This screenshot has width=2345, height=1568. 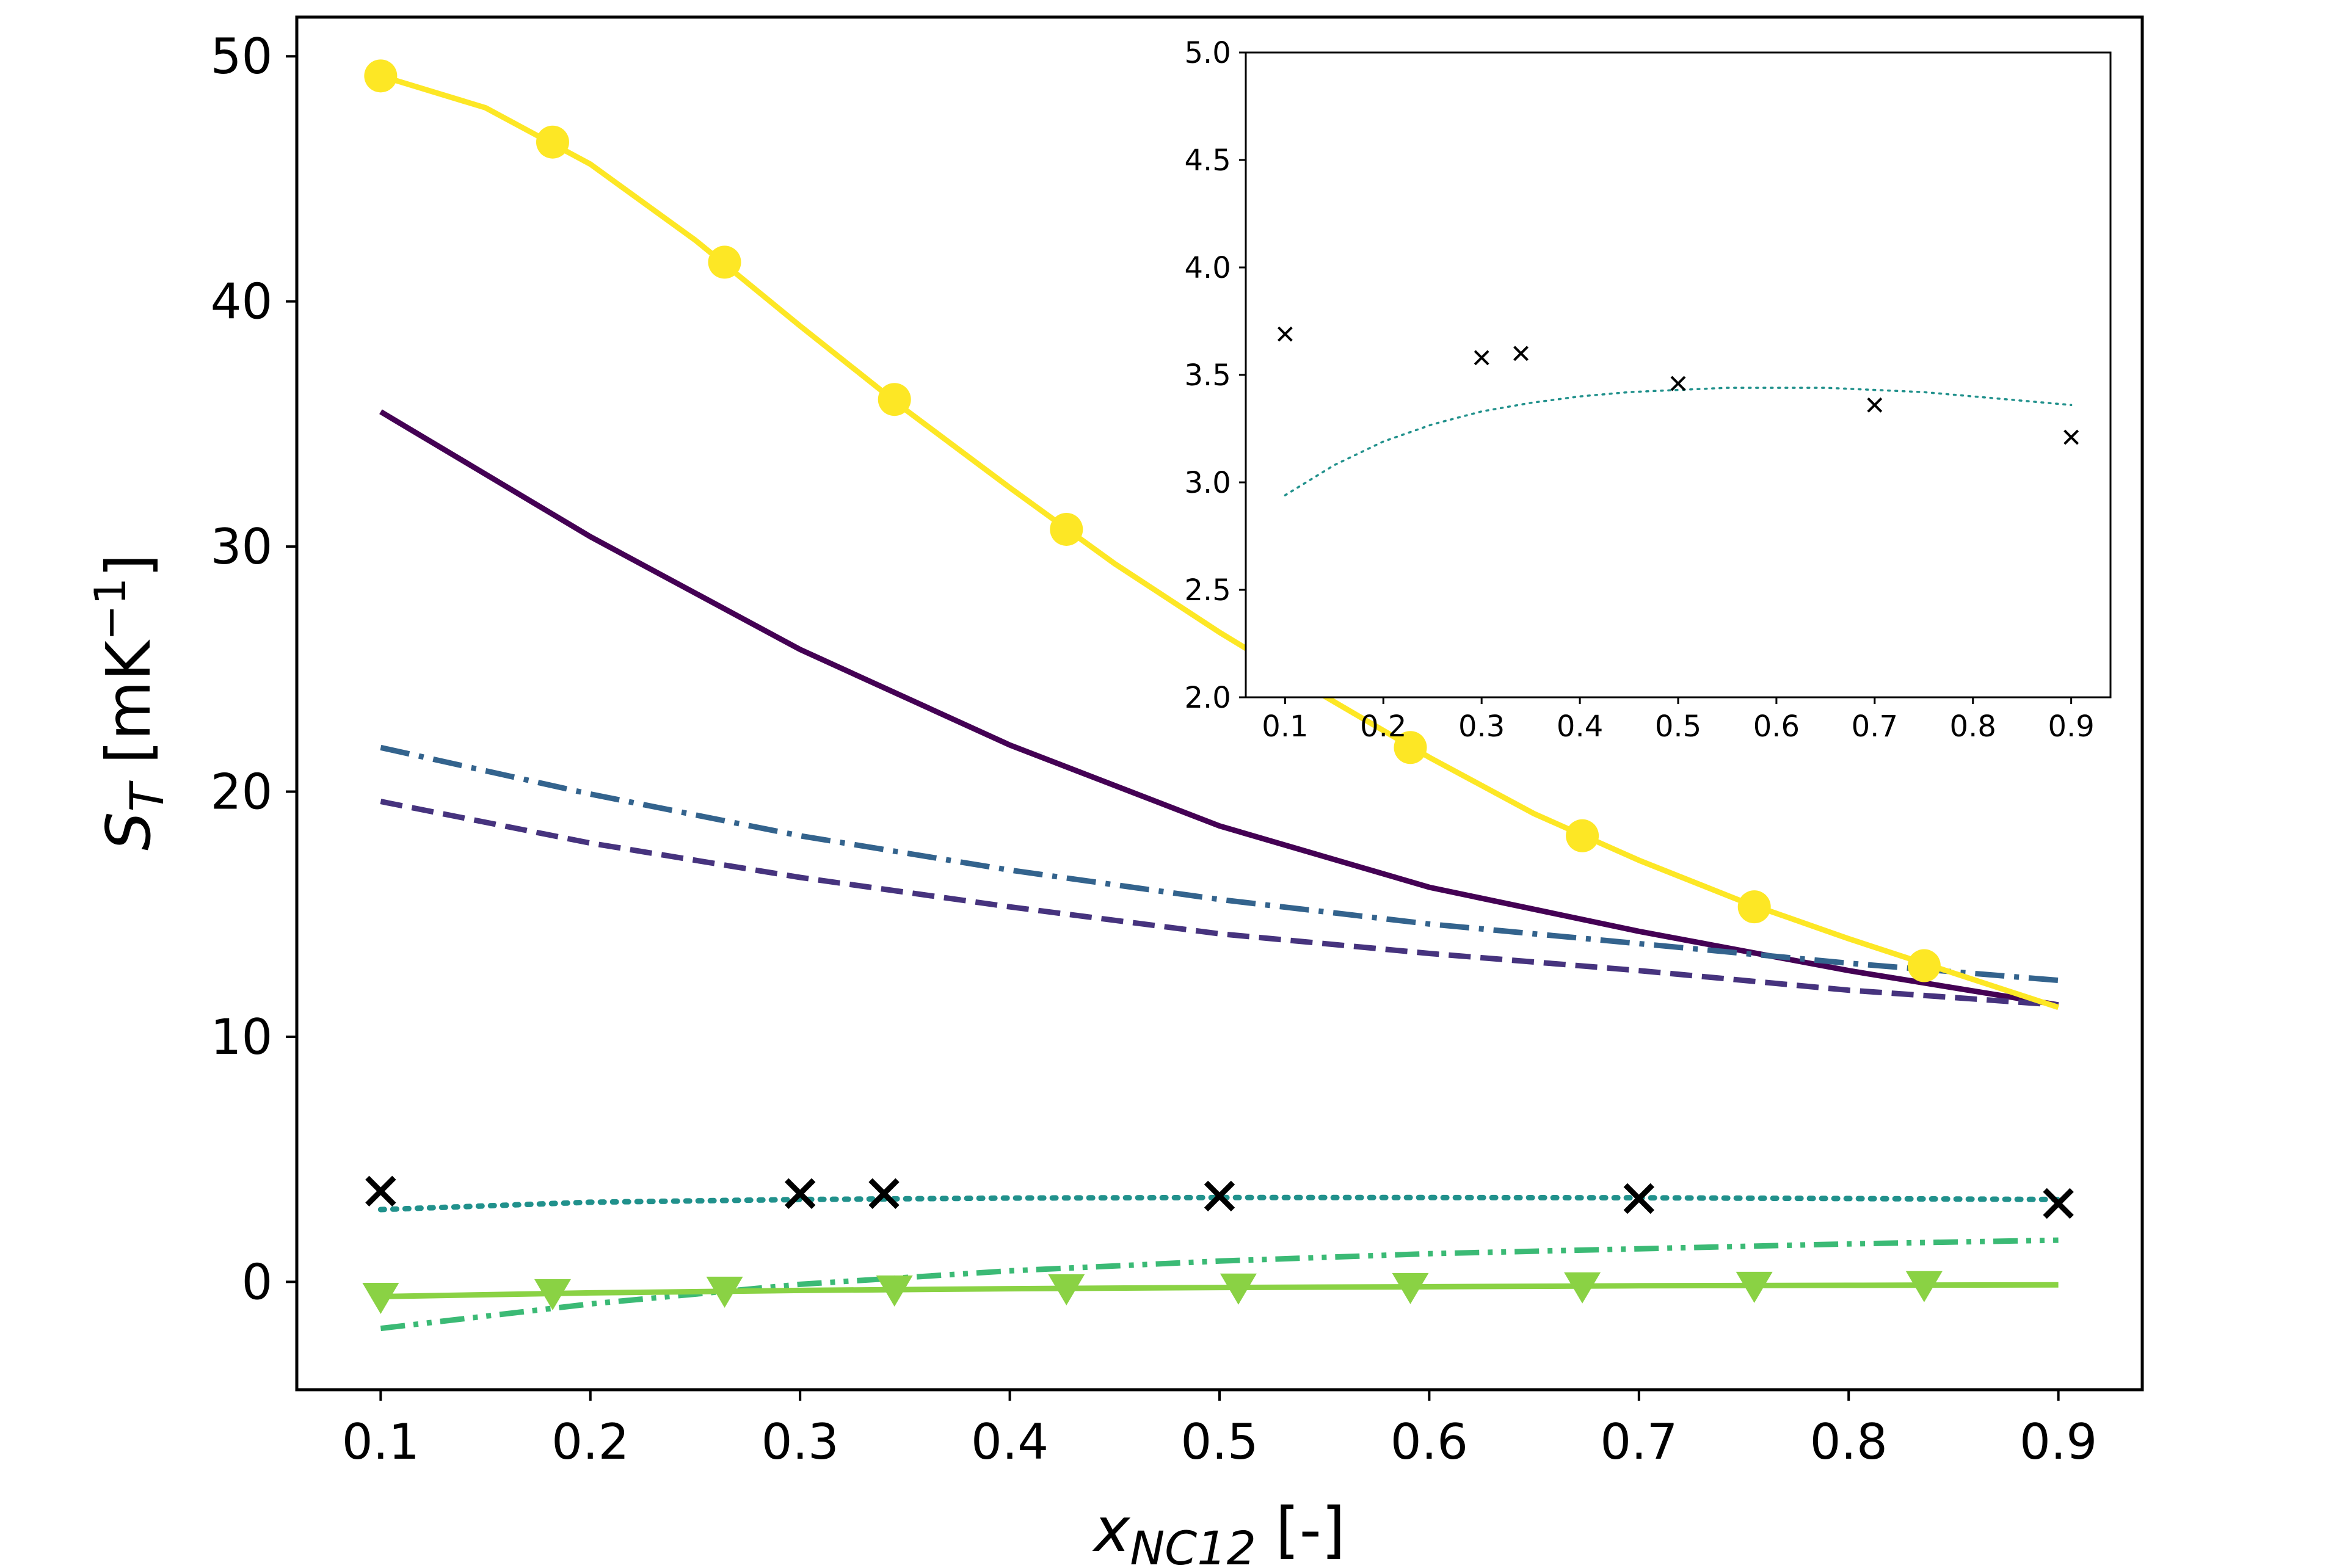 I want to click on main-series-5-line, so click(x=1219, y=1290).